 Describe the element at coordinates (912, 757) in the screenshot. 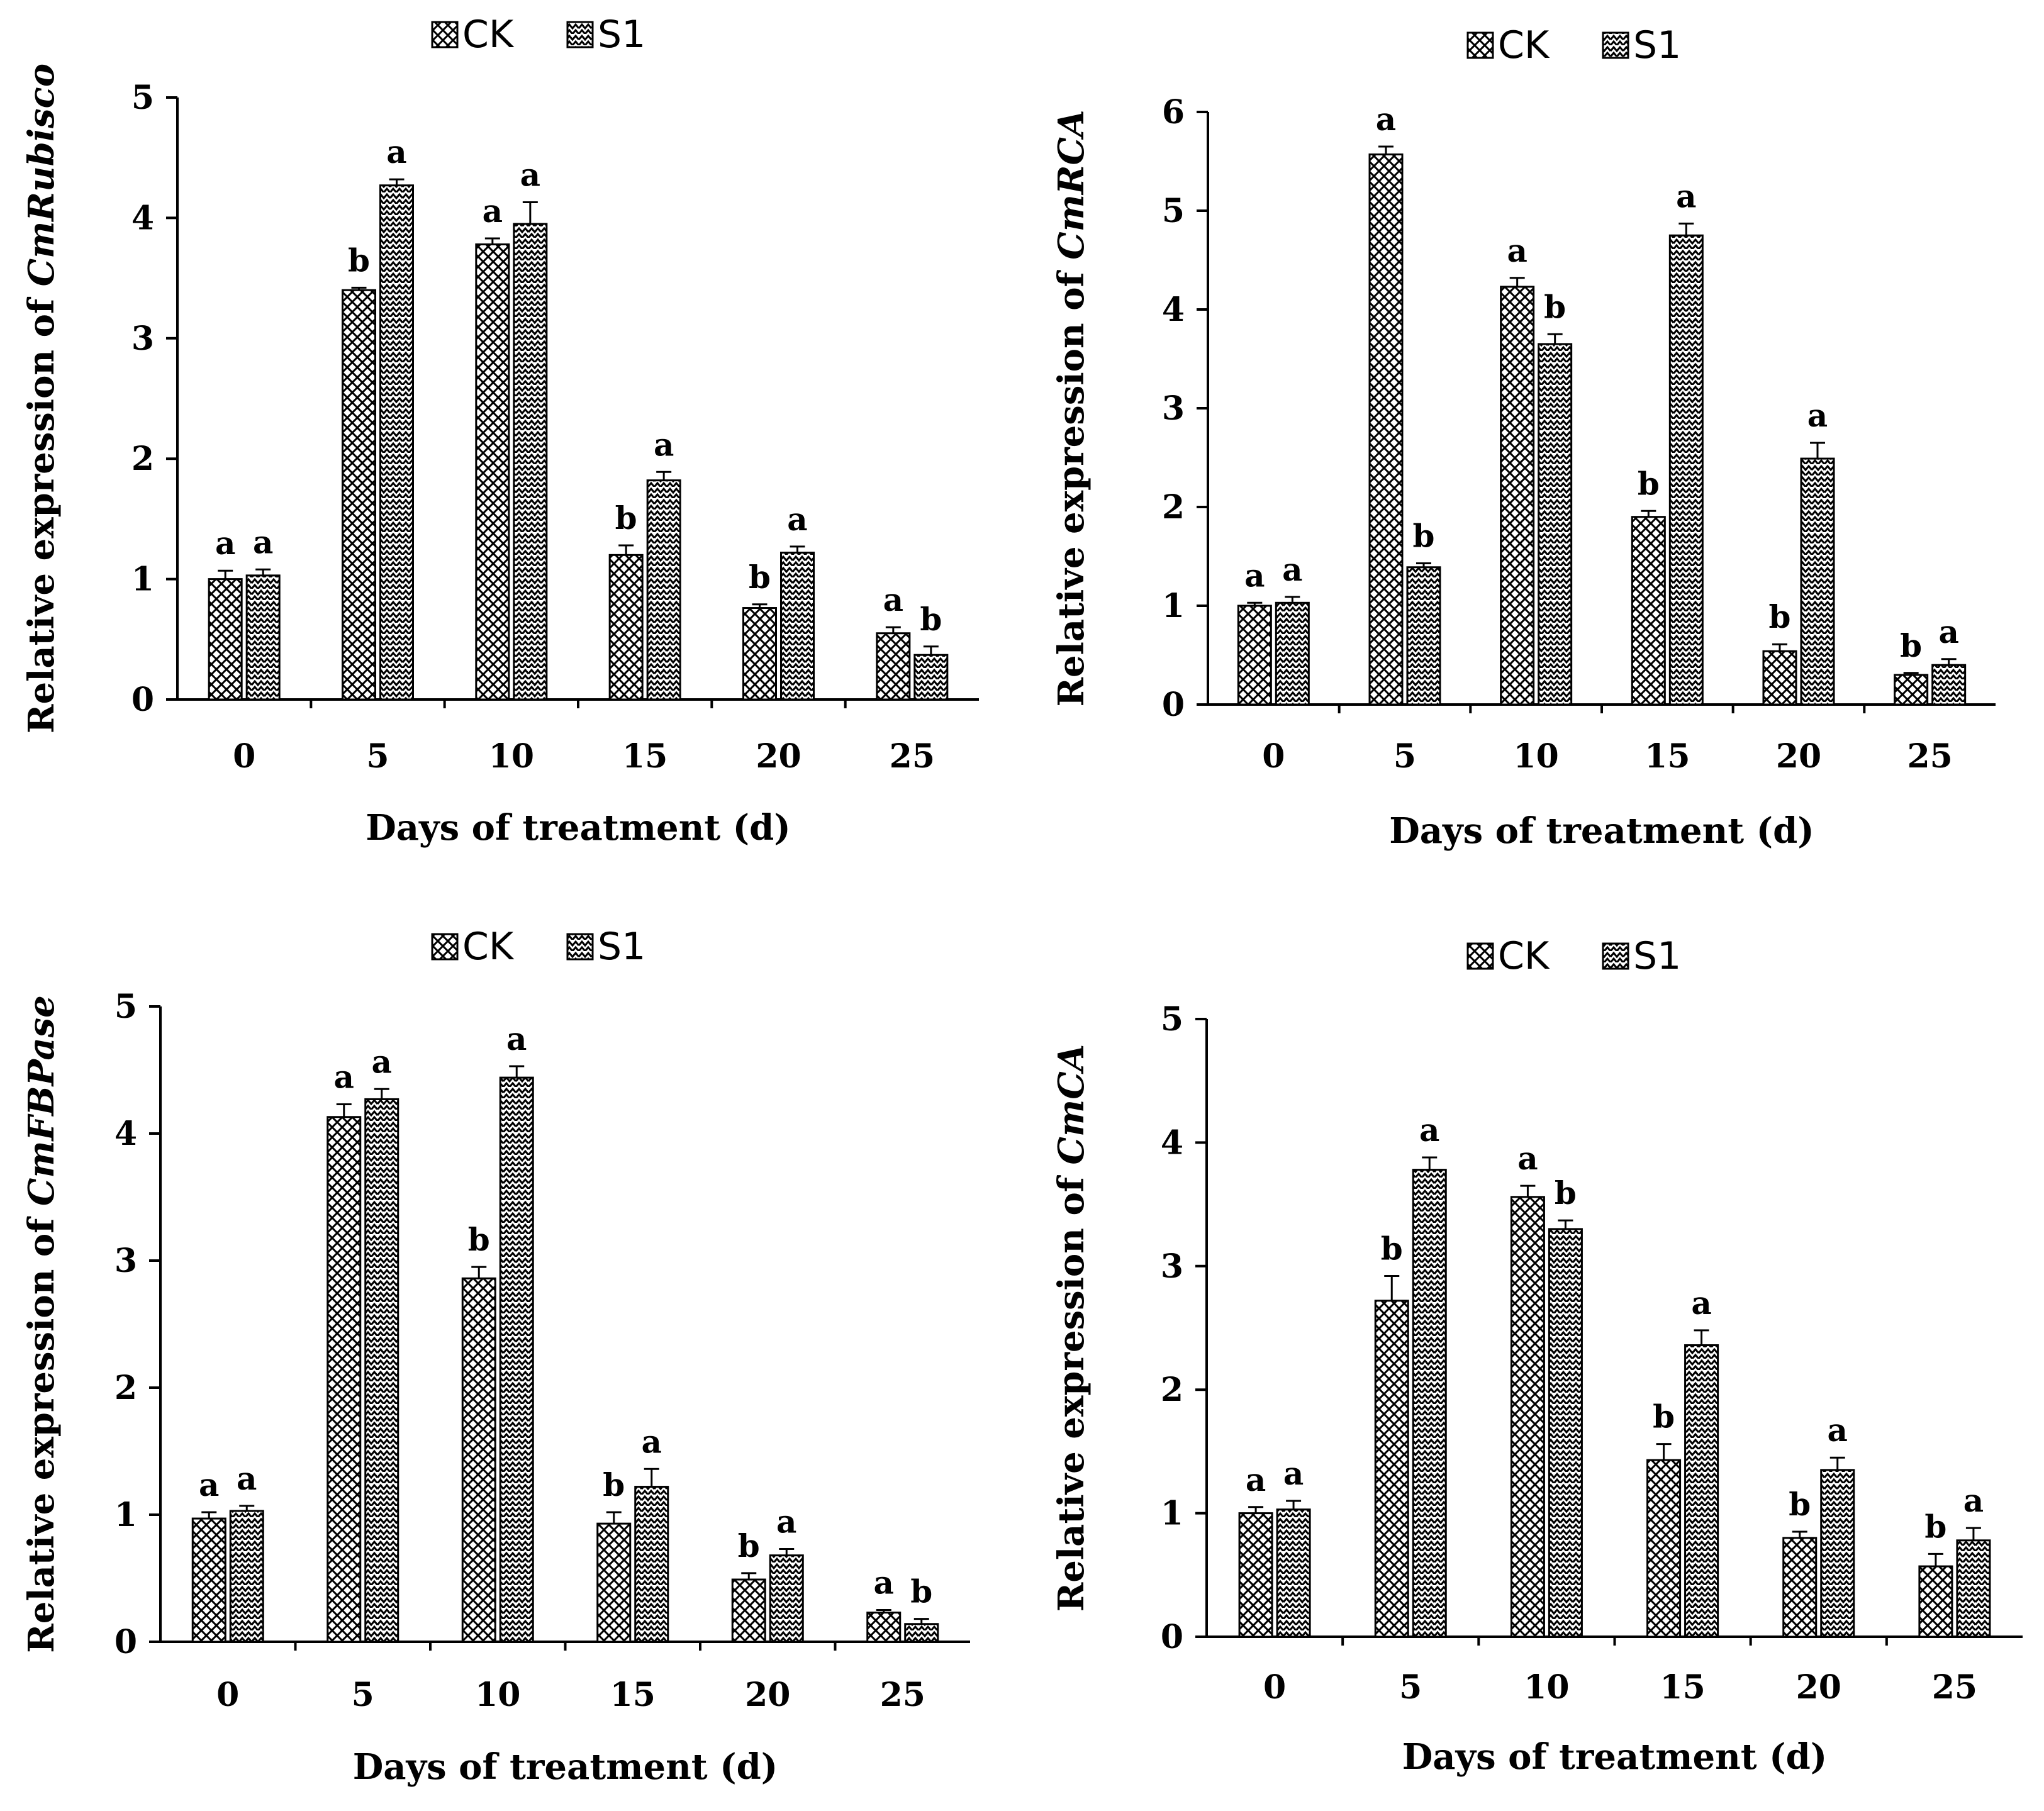

I see `x-tick-label: 25` at that location.